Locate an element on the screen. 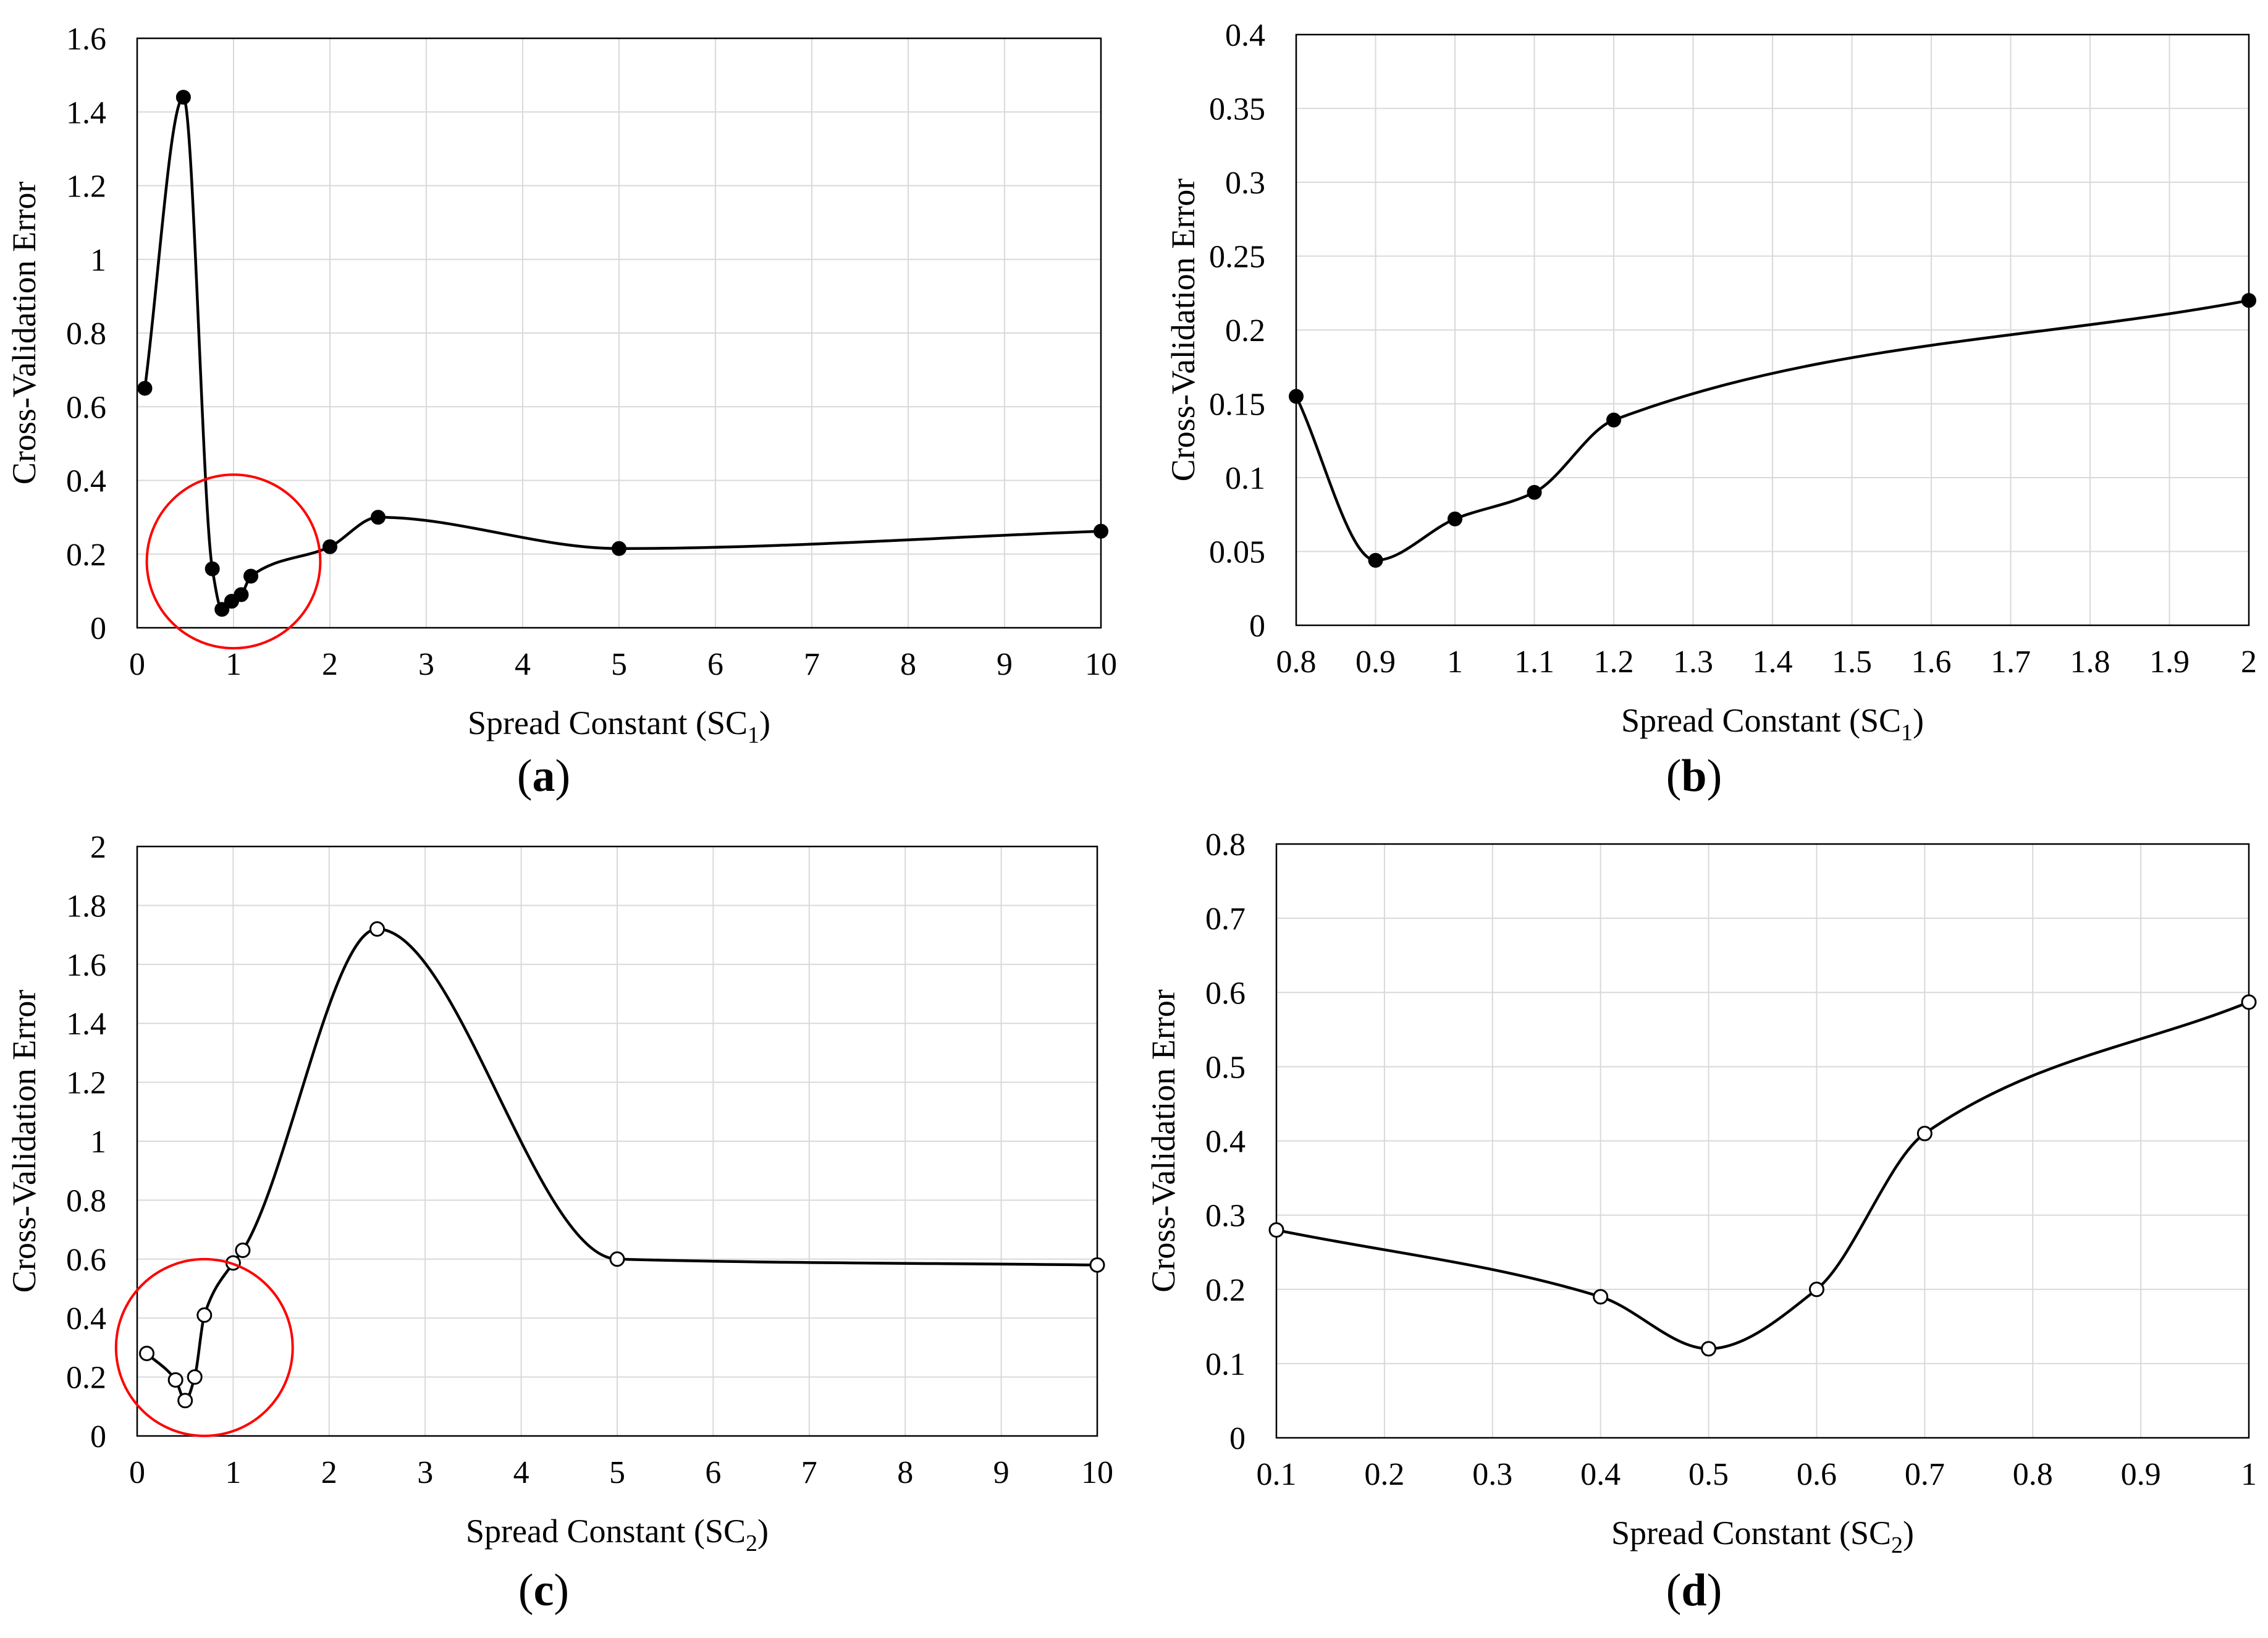 Image resolution: width=2268 pixels, height=1638 pixels. x-tick-label: 0.6 is located at coordinates (1817, 1474).